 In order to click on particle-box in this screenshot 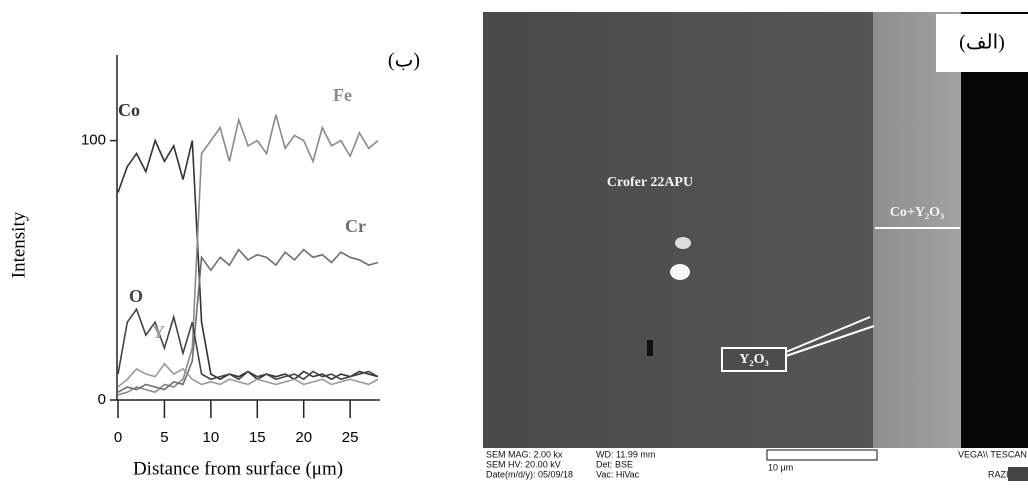, I will do `click(754, 359)`.